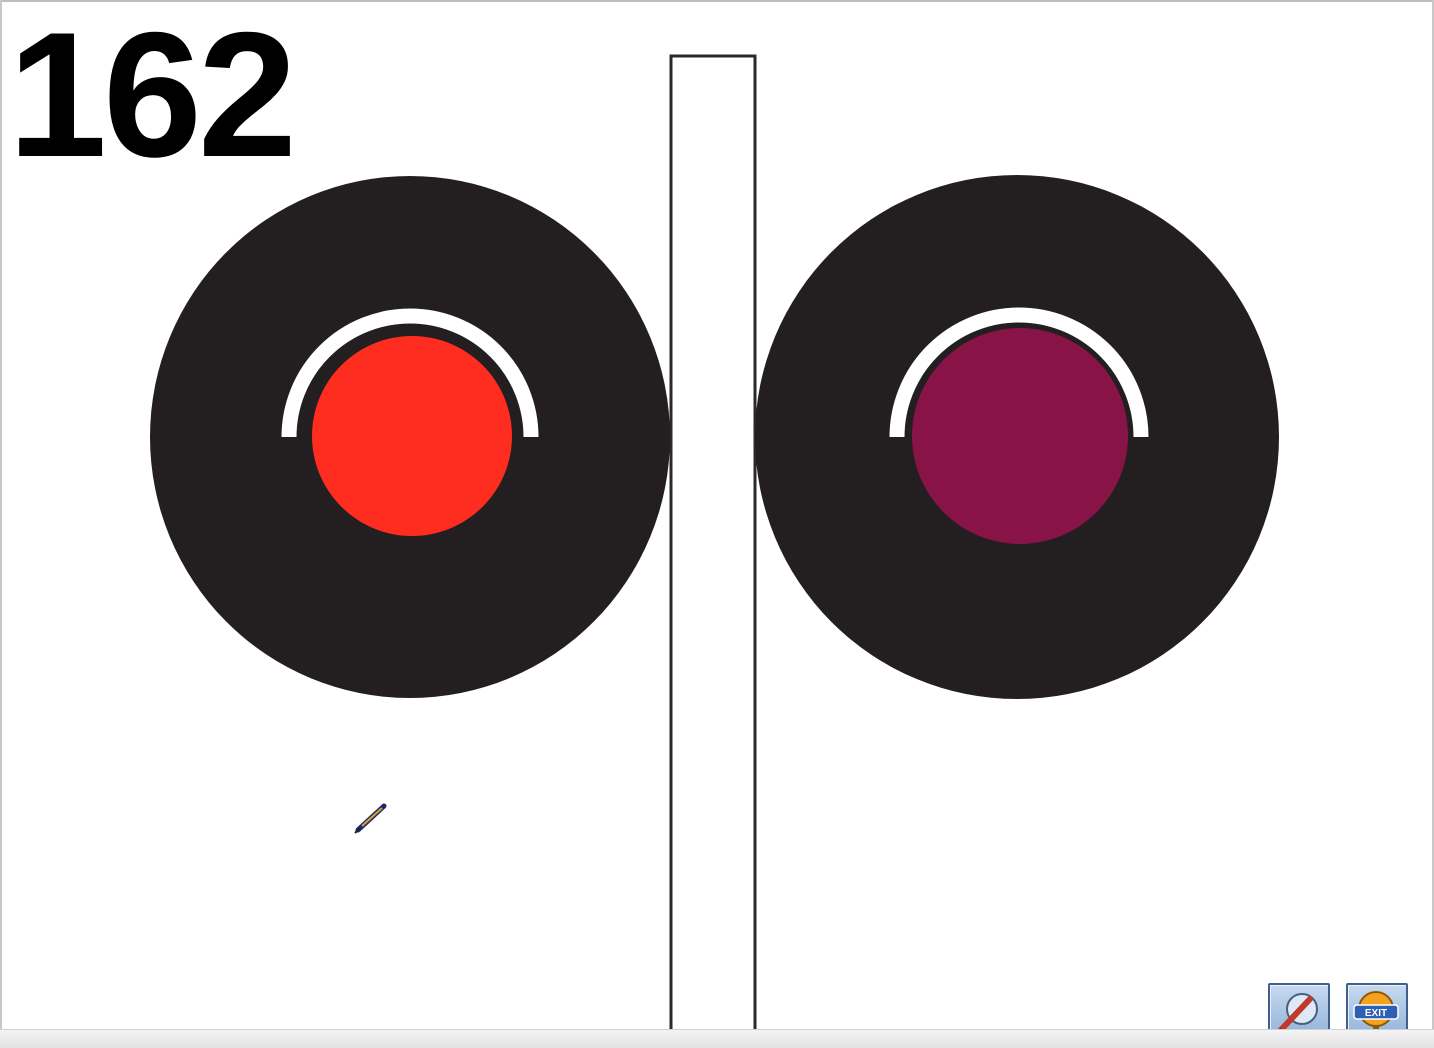  I want to click on exit-icon: EXIT, so click(1376, 1014).